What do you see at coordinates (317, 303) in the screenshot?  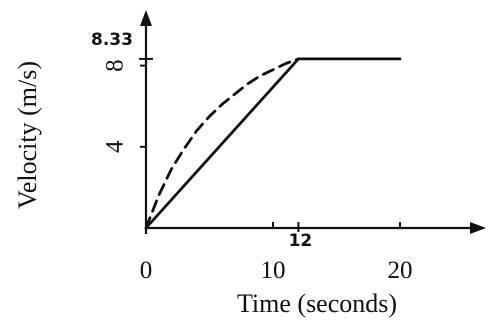 I see `x-axis-label: Time (seconds)` at bounding box center [317, 303].